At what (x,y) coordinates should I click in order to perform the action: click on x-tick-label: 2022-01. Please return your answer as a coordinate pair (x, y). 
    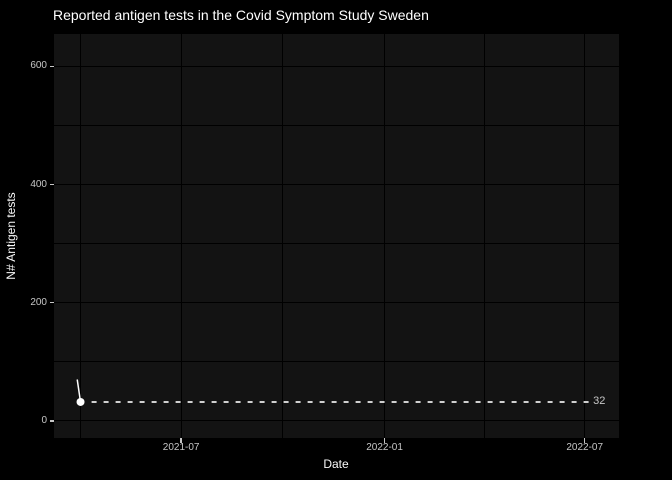
    Looking at the image, I should click on (384, 447).